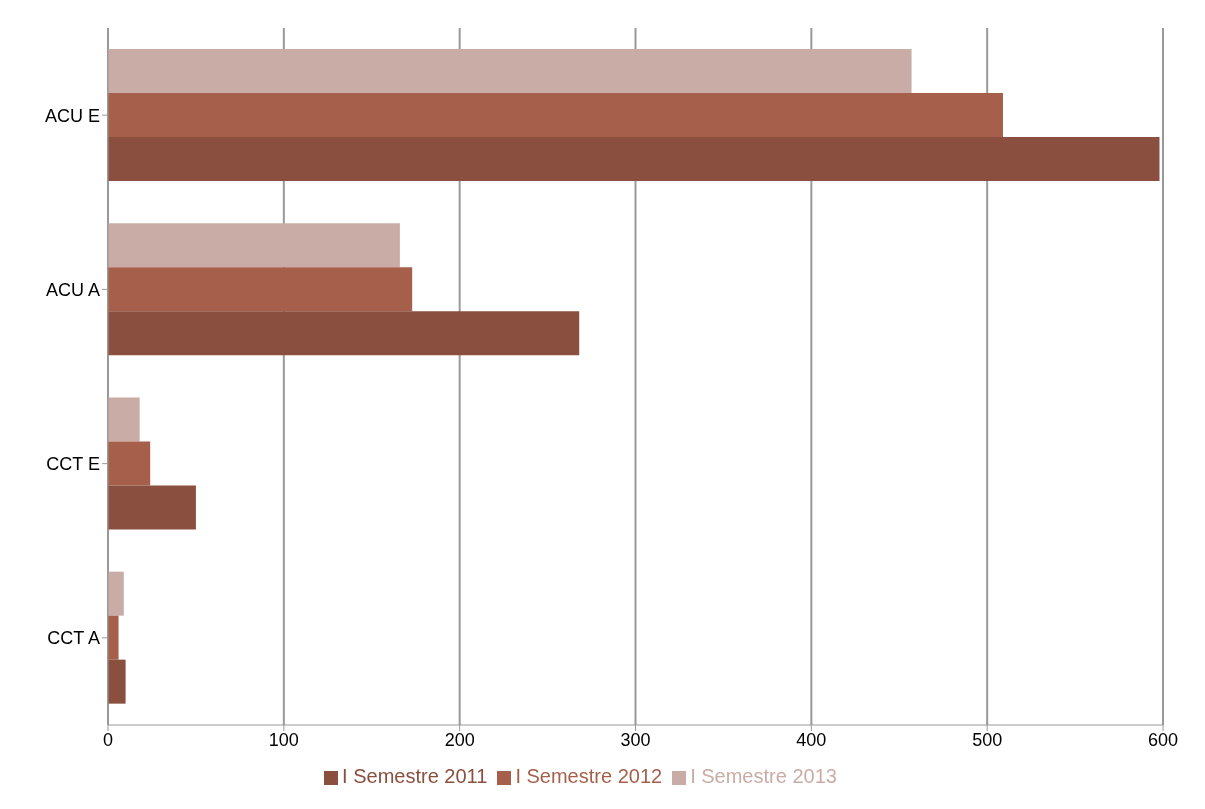 The height and width of the screenshot is (809, 1205). I want to click on x-tick-label: 100, so click(283, 739).